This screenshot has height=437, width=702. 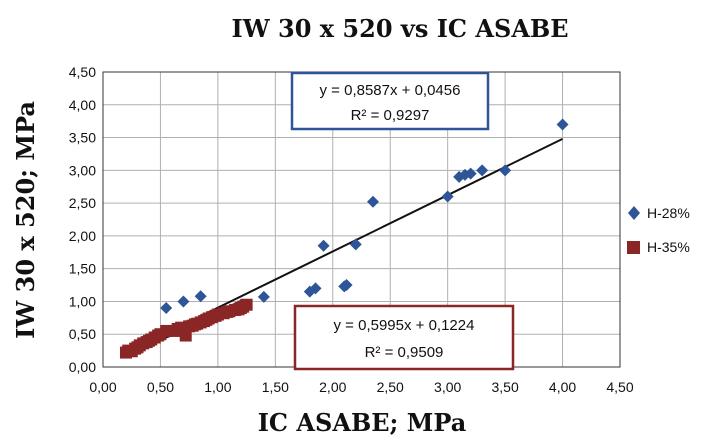 I want to click on y-tick-label: 4,50, so click(x=82, y=72).